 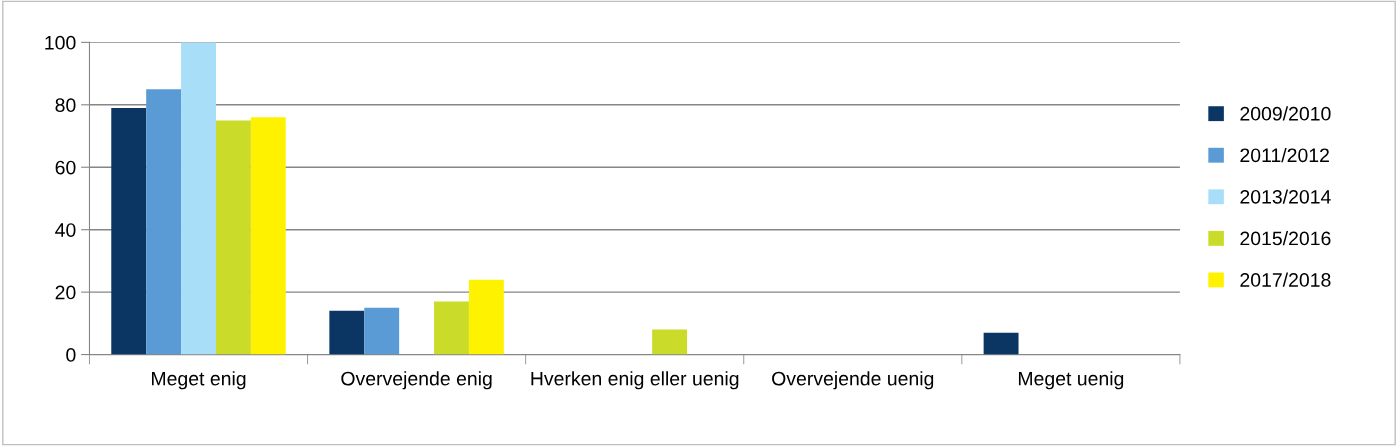 I want to click on y-tick-label: 60, so click(x=65, y=167).